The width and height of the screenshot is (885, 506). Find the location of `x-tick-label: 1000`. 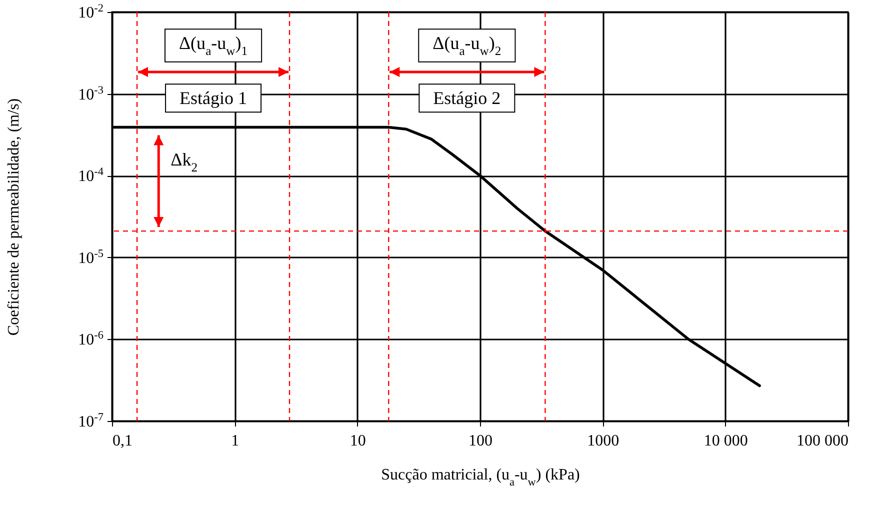

x-tick-label: 1000 is located at coordinates (603, 441).